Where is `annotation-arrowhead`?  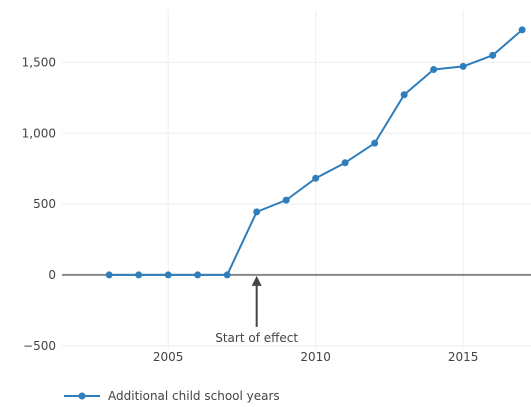
annotation-arrowhead is located at coordinates (256, 280).